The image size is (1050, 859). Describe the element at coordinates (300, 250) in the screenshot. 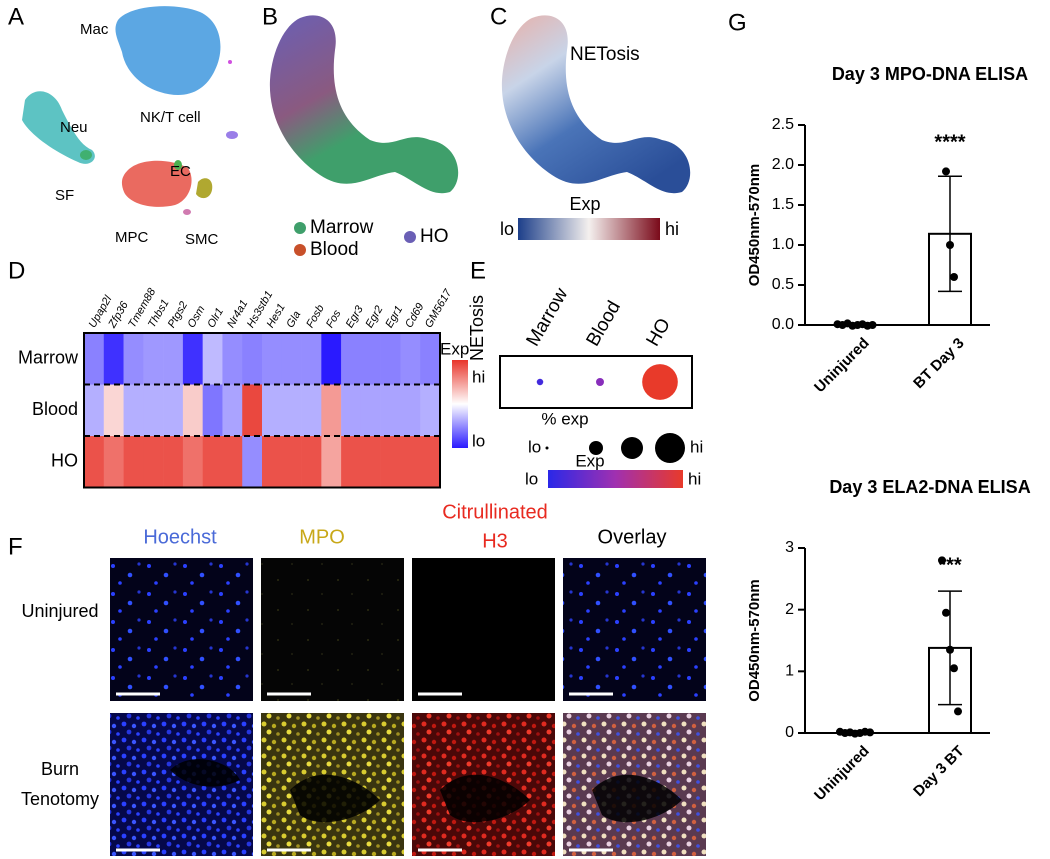

I see `legend-swatch` at that location.